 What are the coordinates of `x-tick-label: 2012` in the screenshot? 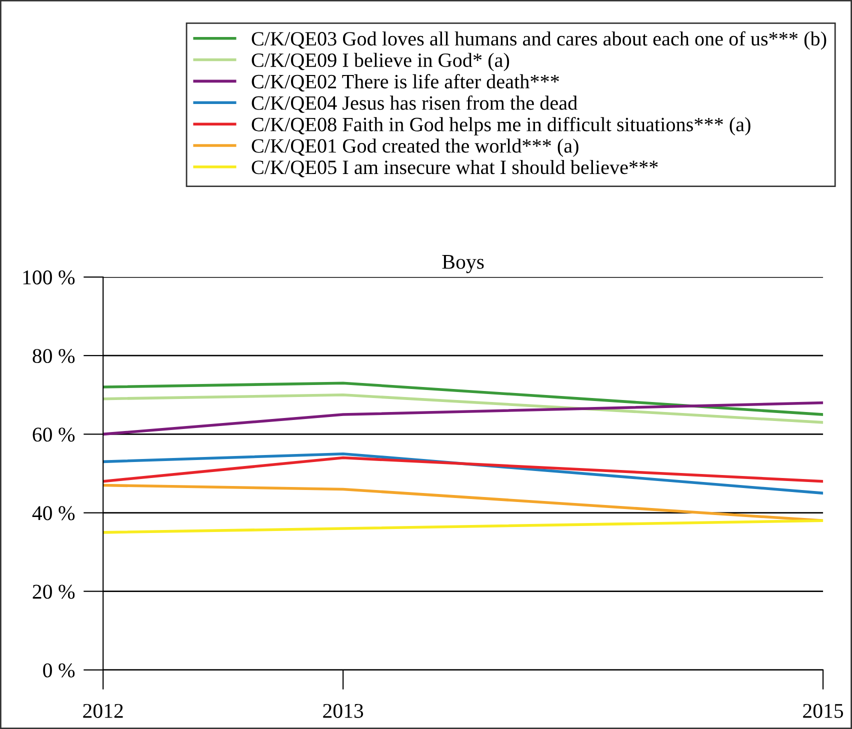 It's located at (103, 711).